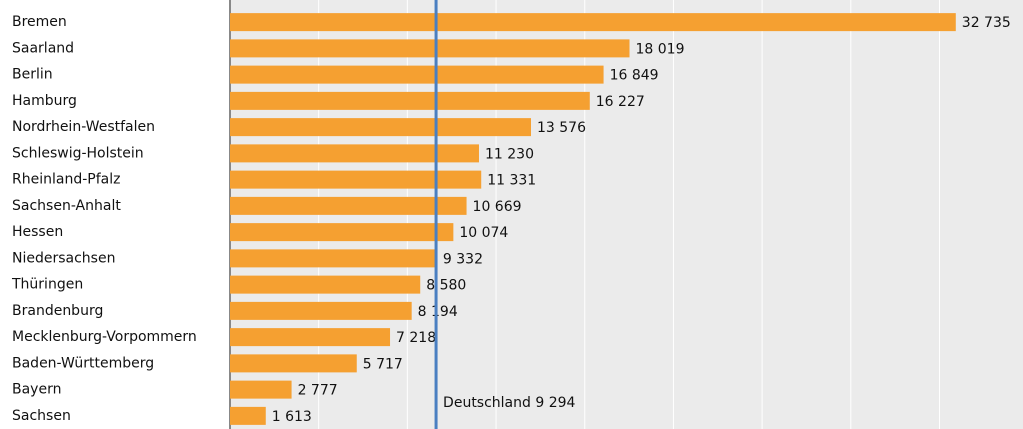 Image resolution: width=1023 pixels, height=429 pixels. What do you see at coordinates (57, 311) in the screenshot?
I see `category-label: Brandenburg` at bounding box center [57, 311].